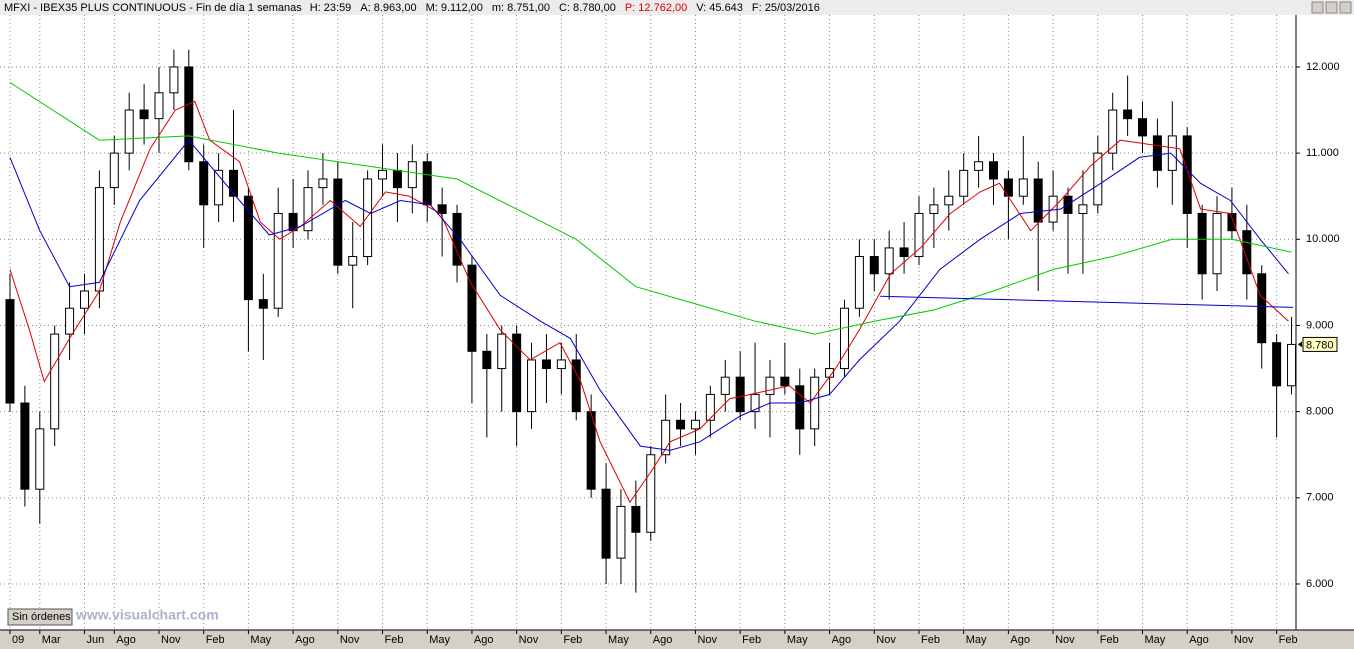 This screenshot has width=1354, height=649. Describe the element at coordinates (1322, 153) in the screenshot. I see `y-tick-label: 11.000` at that location.